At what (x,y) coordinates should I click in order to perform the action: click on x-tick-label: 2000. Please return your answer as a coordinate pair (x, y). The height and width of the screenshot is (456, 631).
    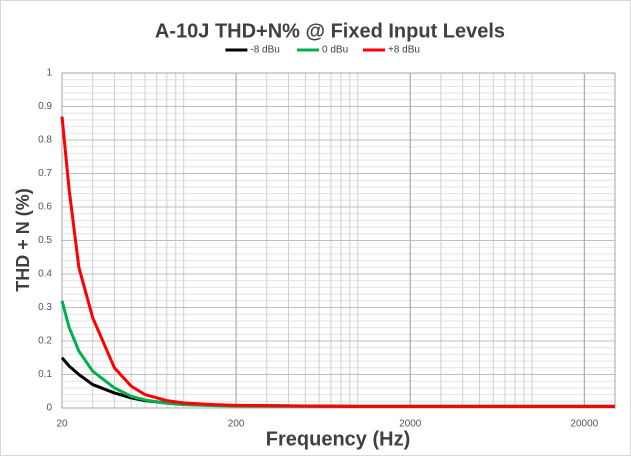
    Looking at the image, I should click on (410, 424).